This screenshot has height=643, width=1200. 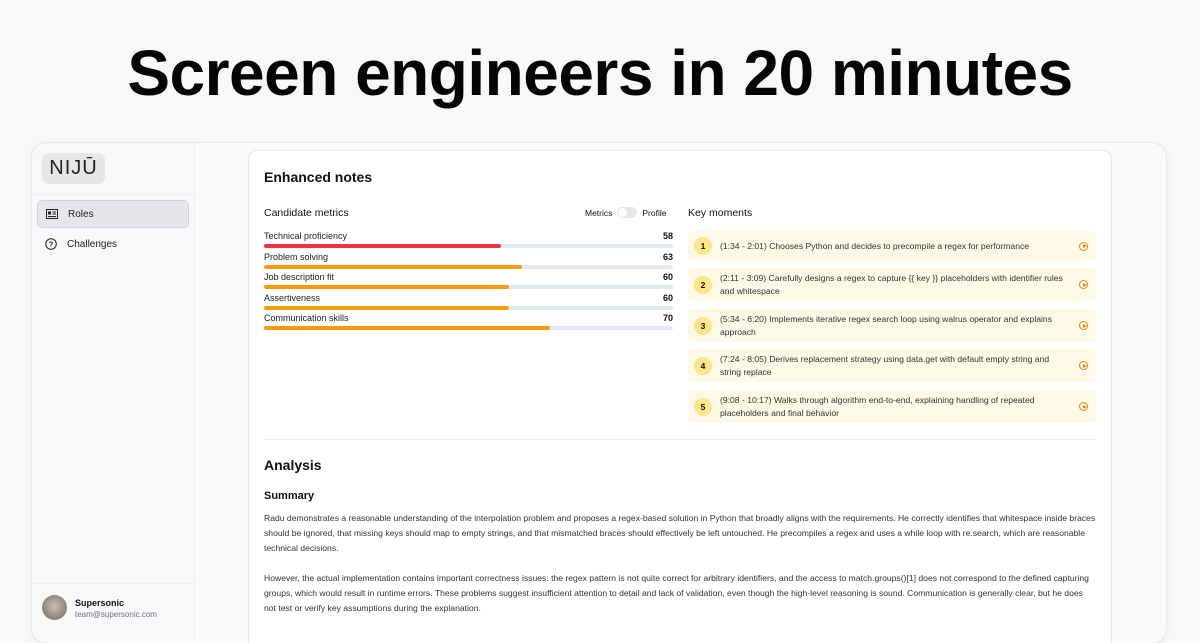 What do you see at coordinates (703, 365) in the screenshot?
I see `key-moment-number: 4` at bounding box center [703, 365].